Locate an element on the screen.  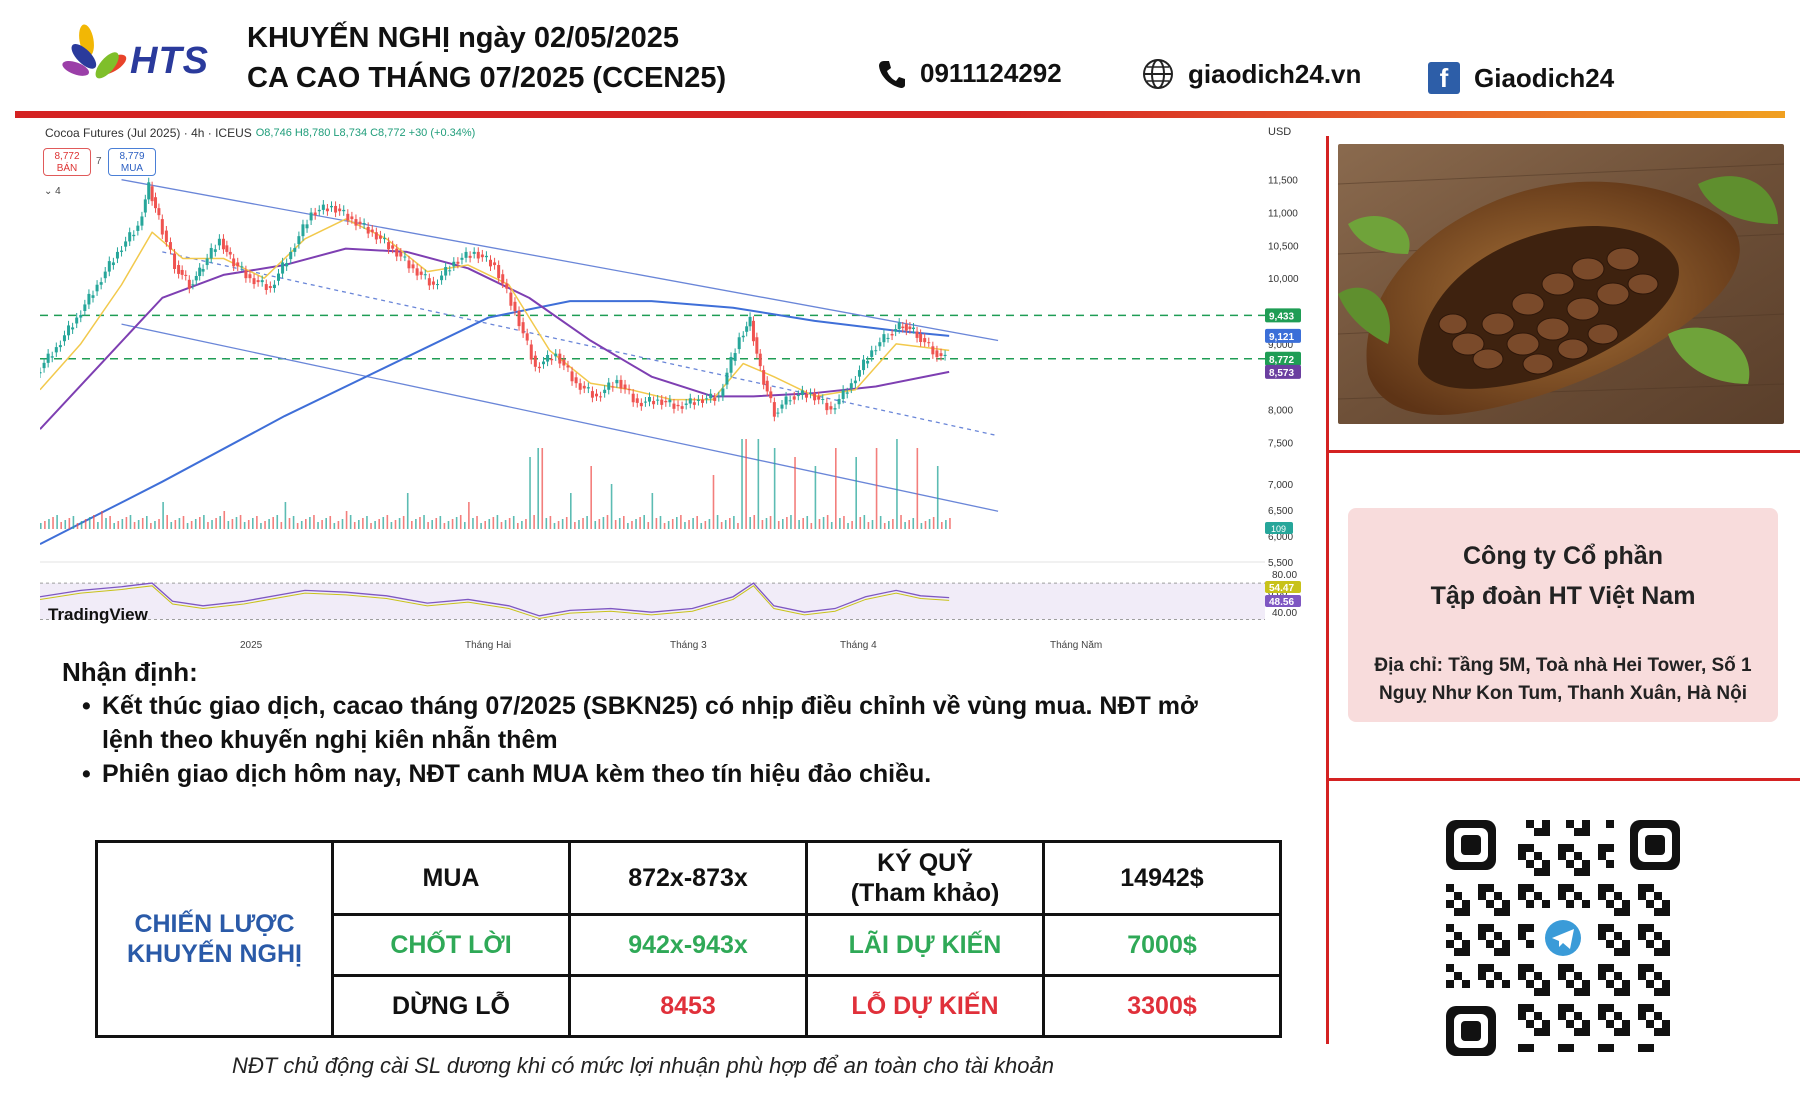
qr-code is located at coordinates (1563, 938).